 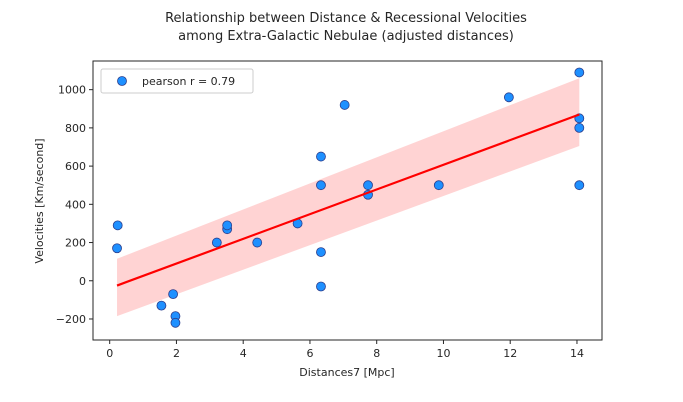 I want to click on legend-marker, so click(x=122, y=81).